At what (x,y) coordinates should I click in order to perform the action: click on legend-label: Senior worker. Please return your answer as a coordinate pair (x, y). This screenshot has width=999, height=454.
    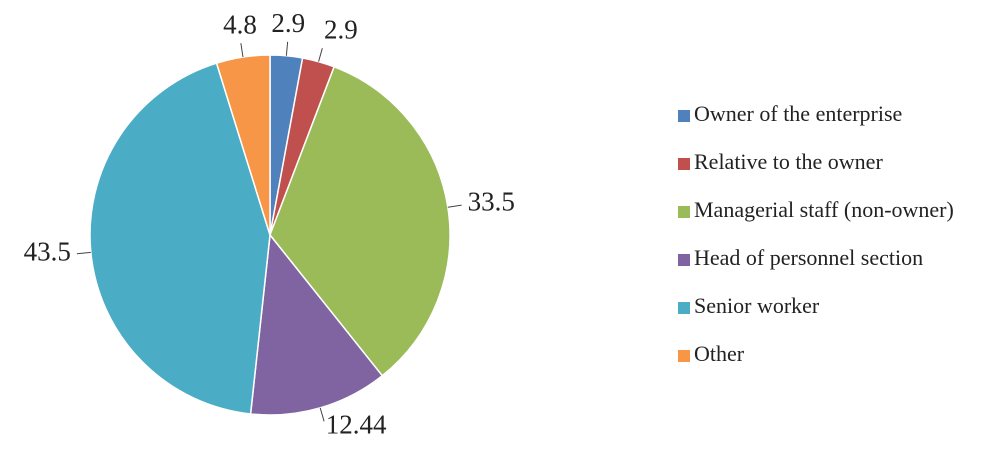
    Looking at the image, I should click on (757, 305).